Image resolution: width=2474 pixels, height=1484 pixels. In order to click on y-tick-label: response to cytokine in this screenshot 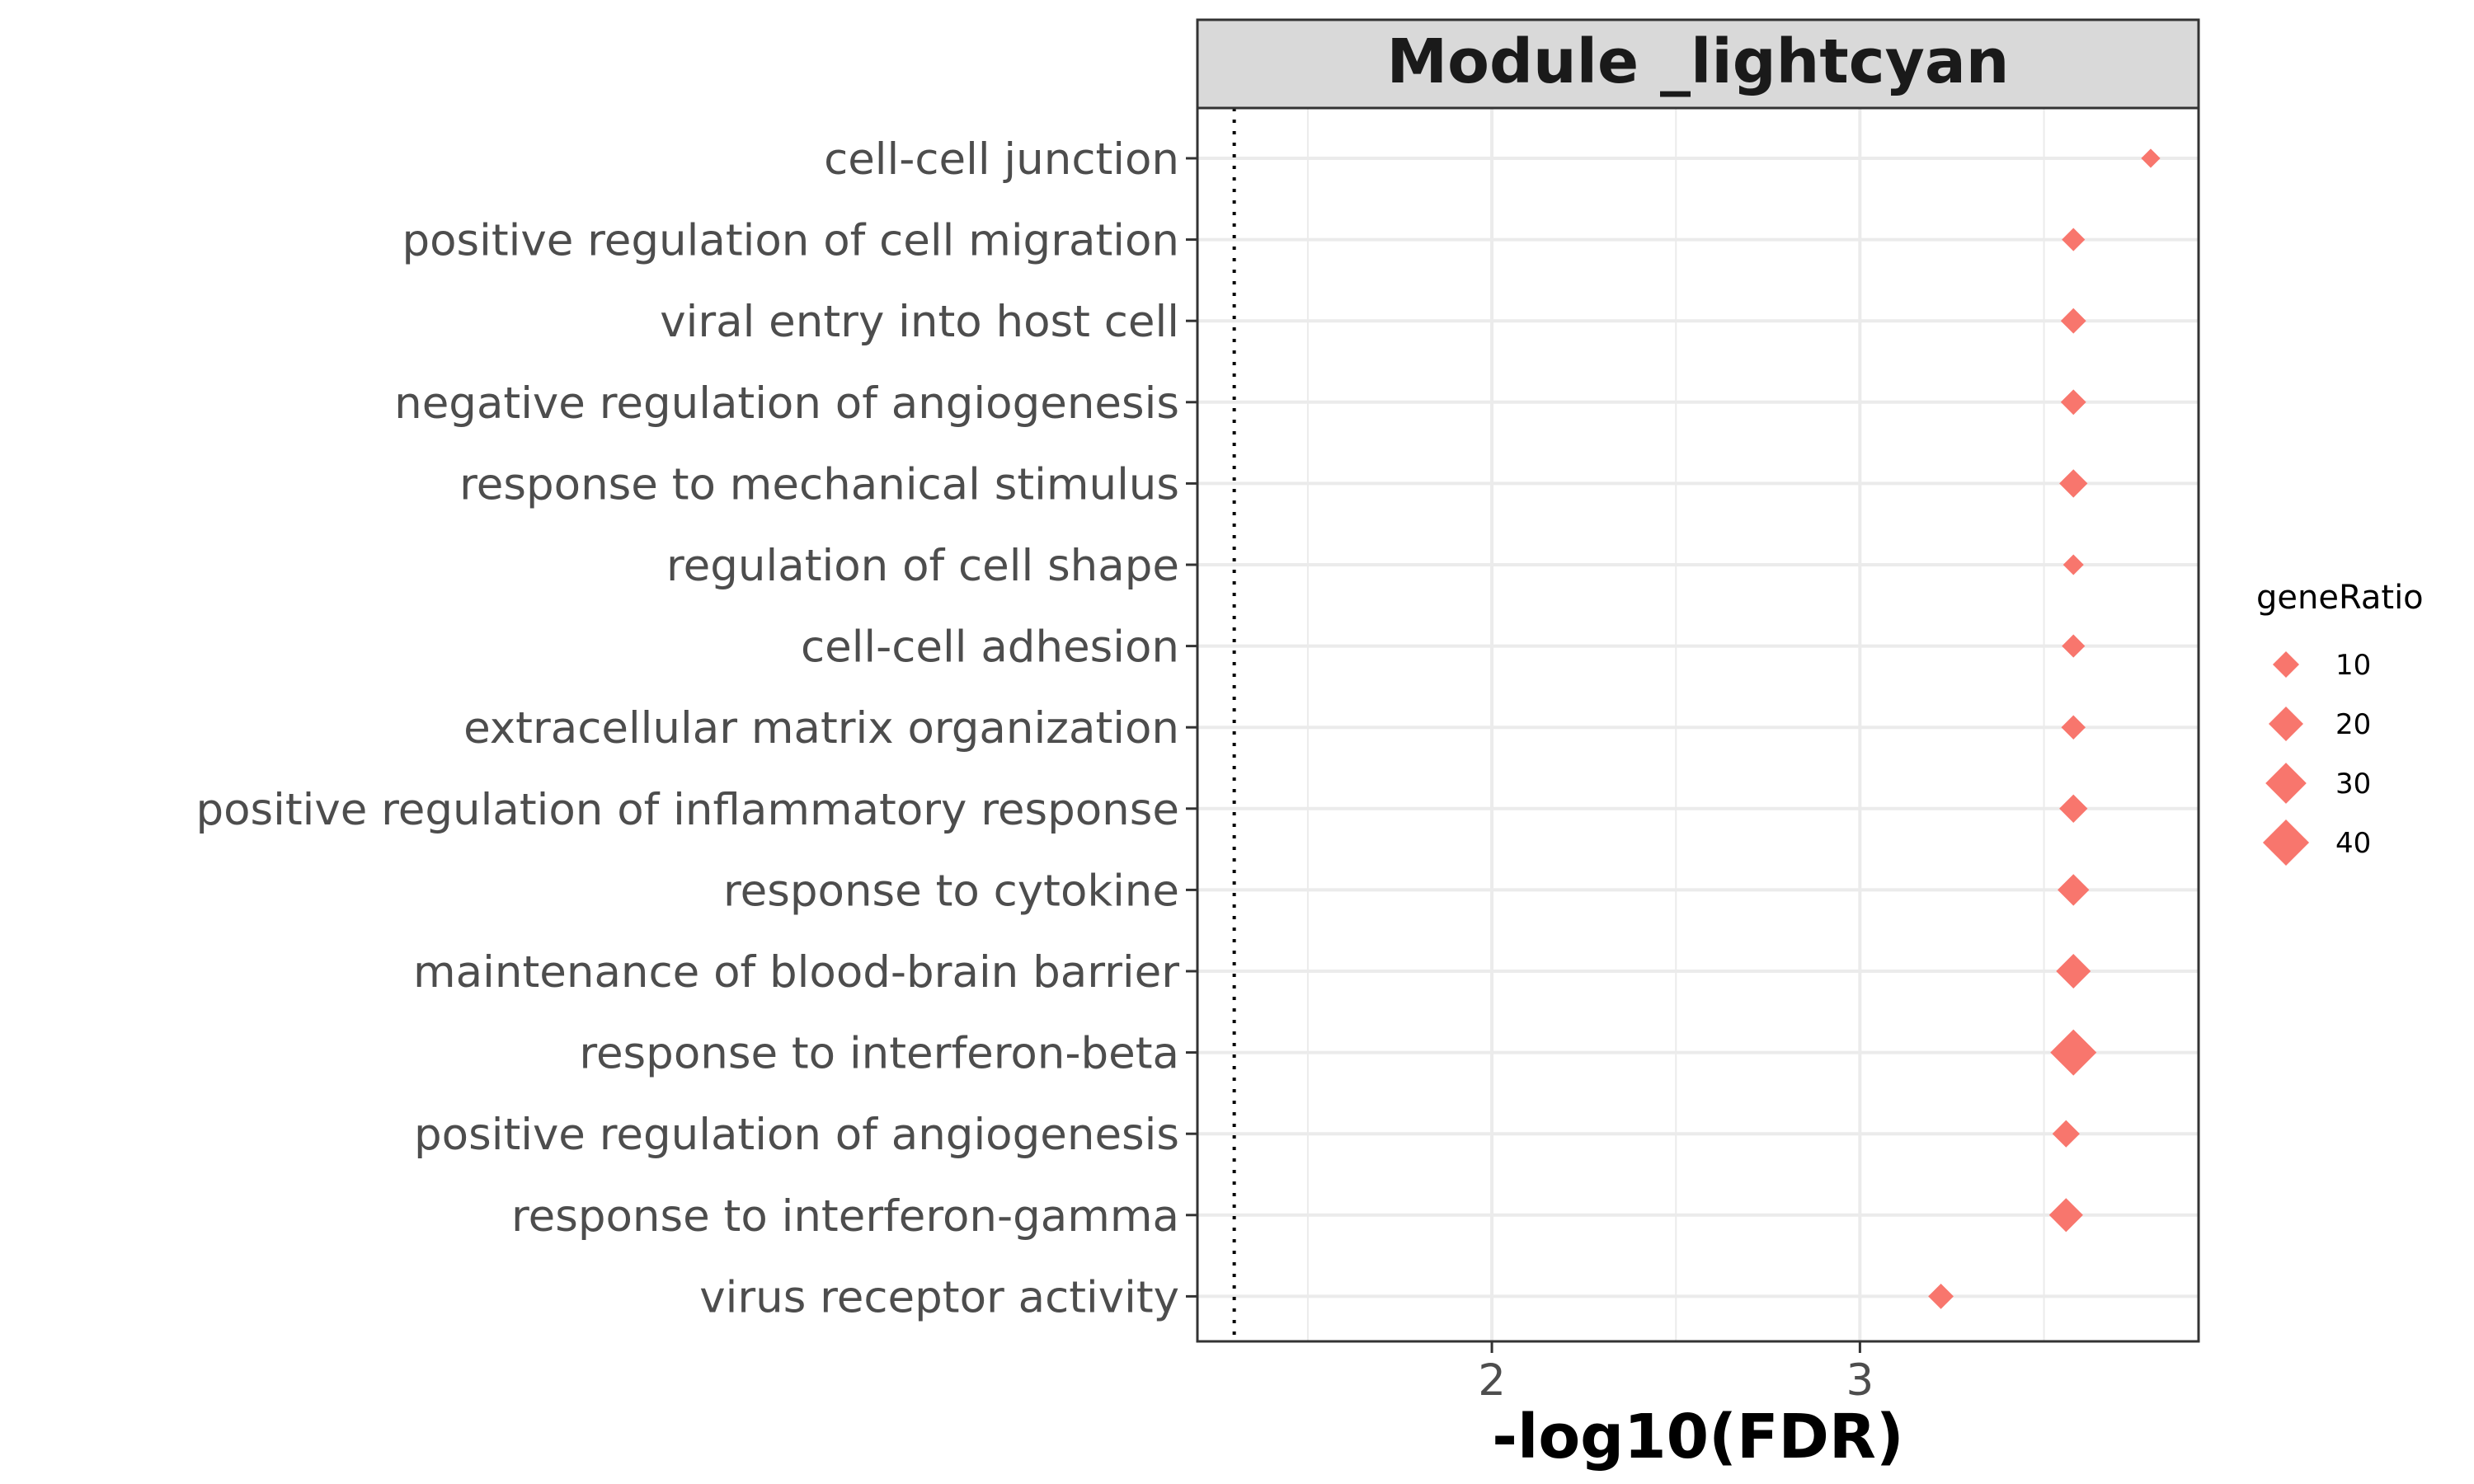, I will do `click(951, 891)`.